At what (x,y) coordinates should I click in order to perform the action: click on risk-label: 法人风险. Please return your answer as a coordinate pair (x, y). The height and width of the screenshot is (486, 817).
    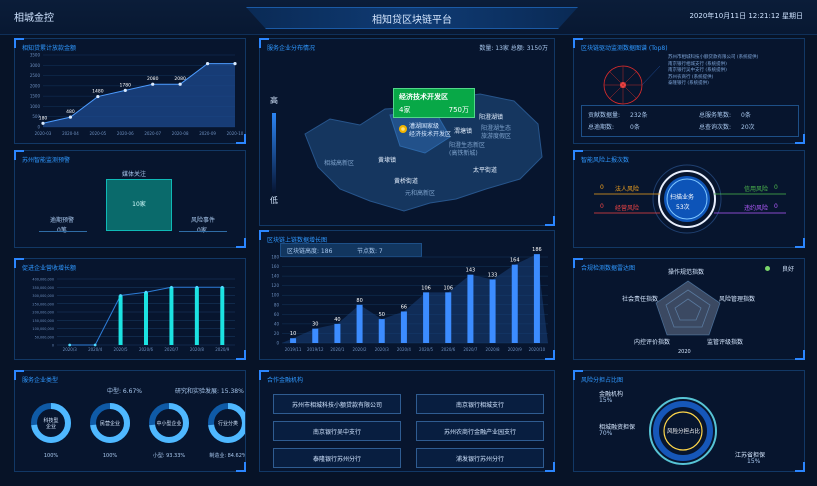
    Looking at the image, I should click on (627, 189).